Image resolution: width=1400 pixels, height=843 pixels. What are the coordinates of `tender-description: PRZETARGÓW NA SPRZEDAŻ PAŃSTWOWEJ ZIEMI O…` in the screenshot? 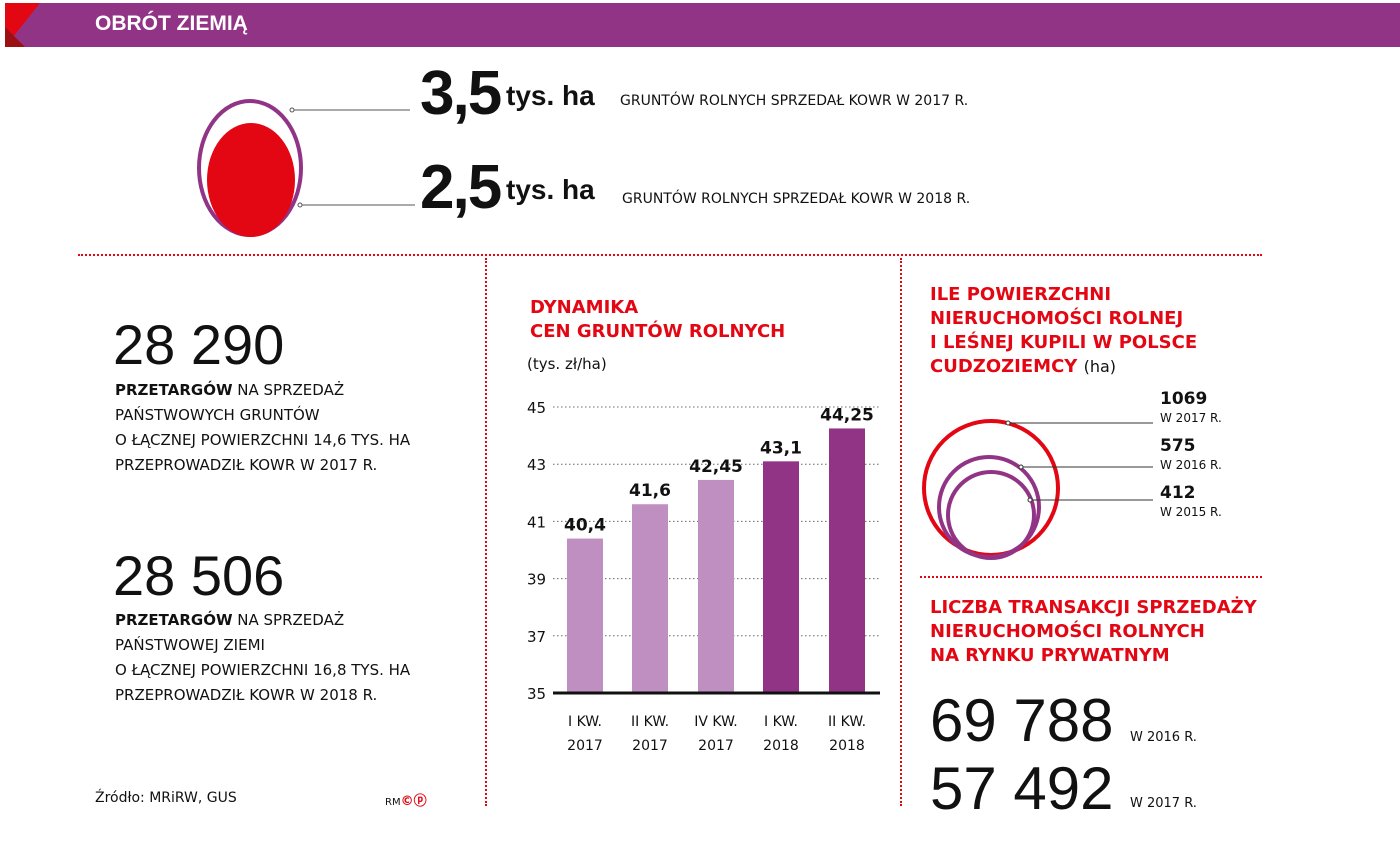 It's located at (263, 657).